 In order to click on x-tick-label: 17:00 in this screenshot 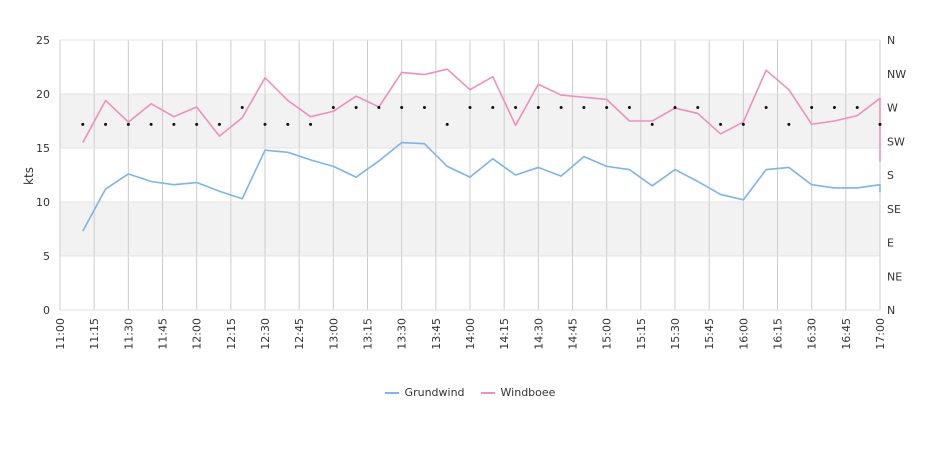, I will do `click(880, 334)`.